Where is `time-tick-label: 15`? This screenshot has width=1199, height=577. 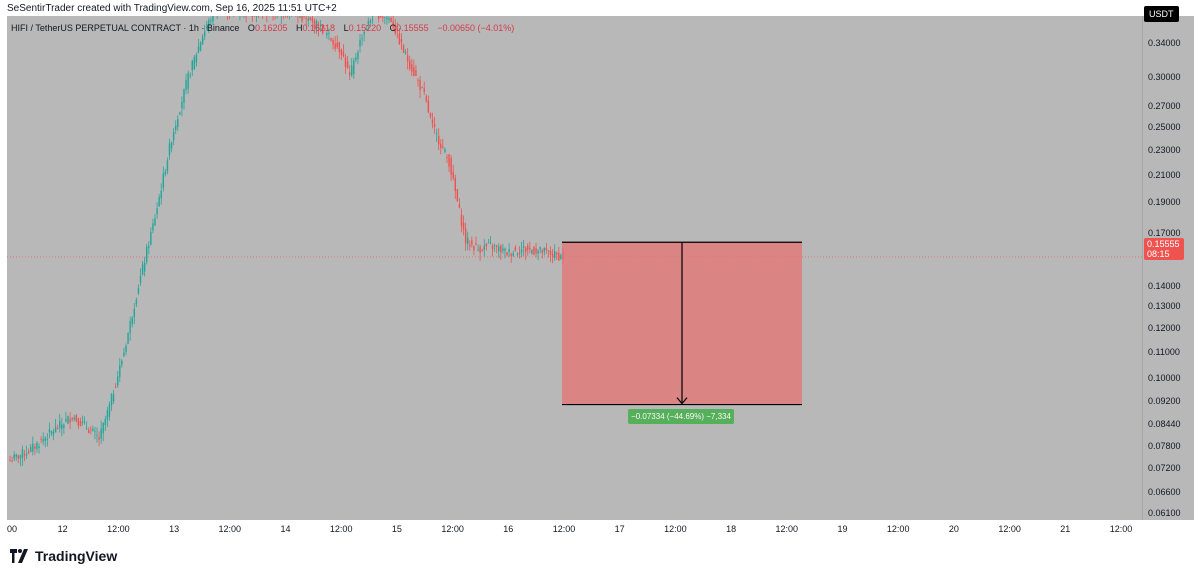
time-tick-label: 15 is located at coordinates (396, 529).